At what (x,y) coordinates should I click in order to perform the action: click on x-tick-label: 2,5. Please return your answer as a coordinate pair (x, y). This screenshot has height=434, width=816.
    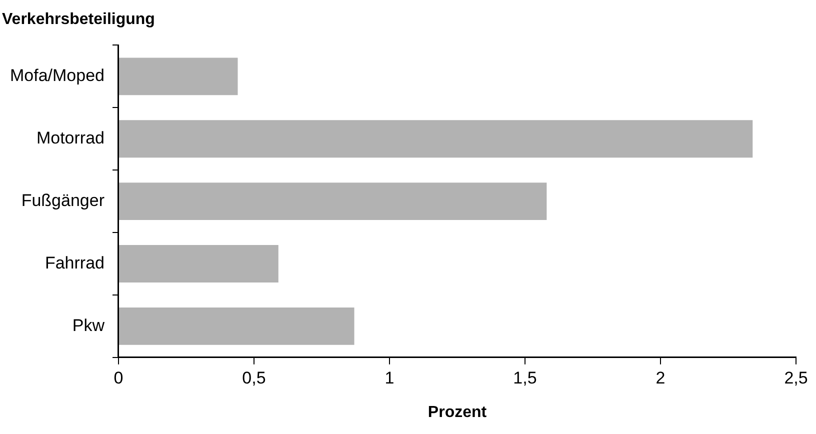
    Looking at the image, I should click on (796, 378).